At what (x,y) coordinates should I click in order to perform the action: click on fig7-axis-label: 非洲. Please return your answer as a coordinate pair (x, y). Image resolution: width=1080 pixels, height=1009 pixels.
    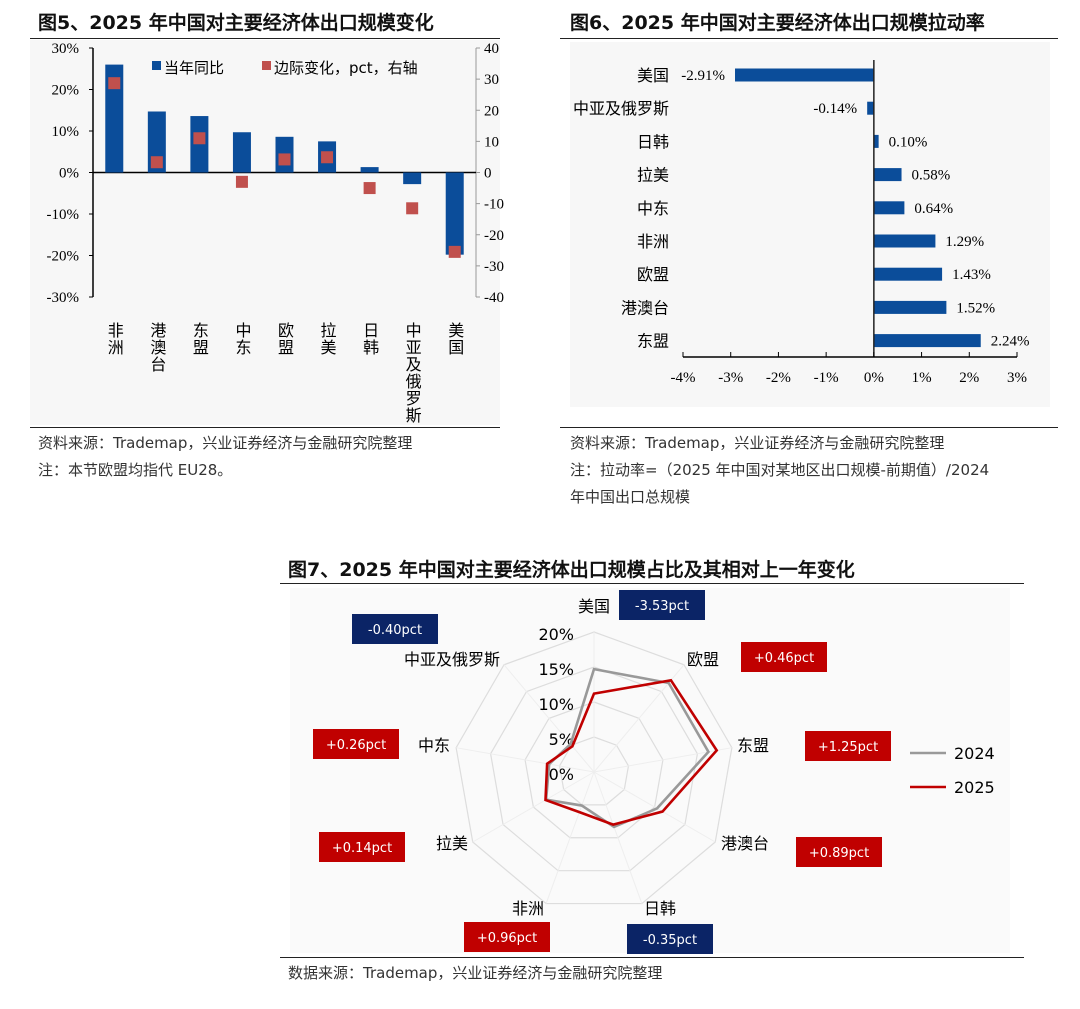
    Looking at the image, I should click on (528, 908).